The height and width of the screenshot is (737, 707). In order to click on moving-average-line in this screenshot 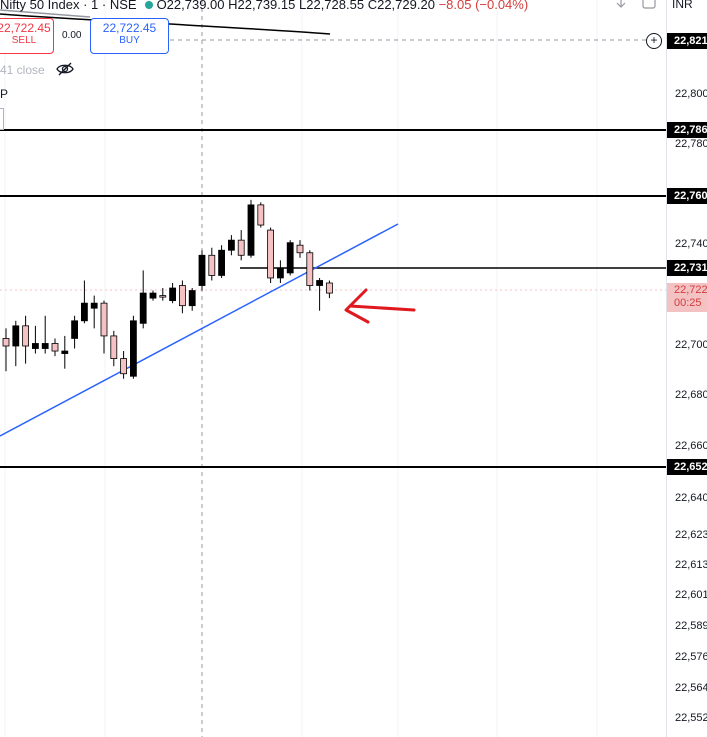, I will do `click(165, 24)`.